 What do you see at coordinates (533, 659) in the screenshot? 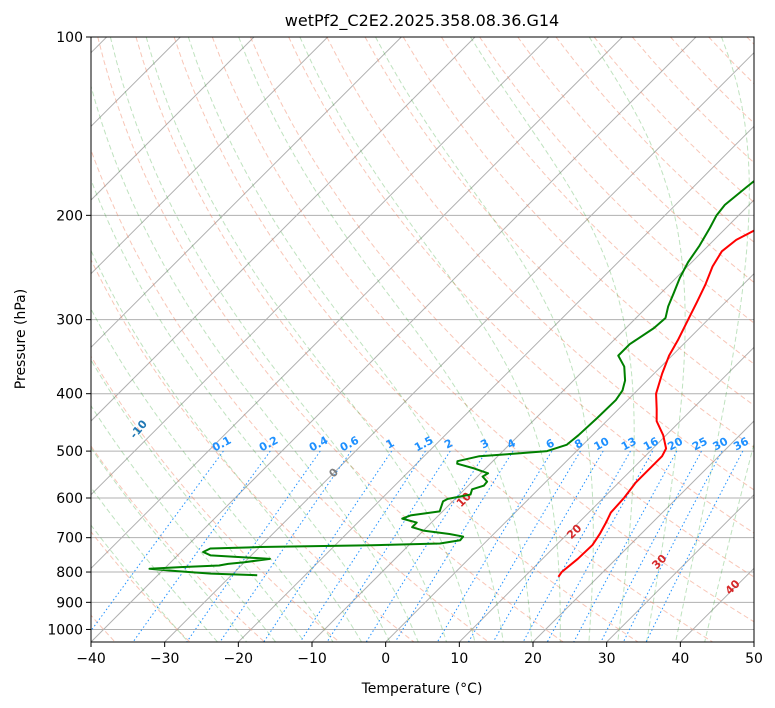
I see `x-tick-label: 20` at bounding box center [533, 659].